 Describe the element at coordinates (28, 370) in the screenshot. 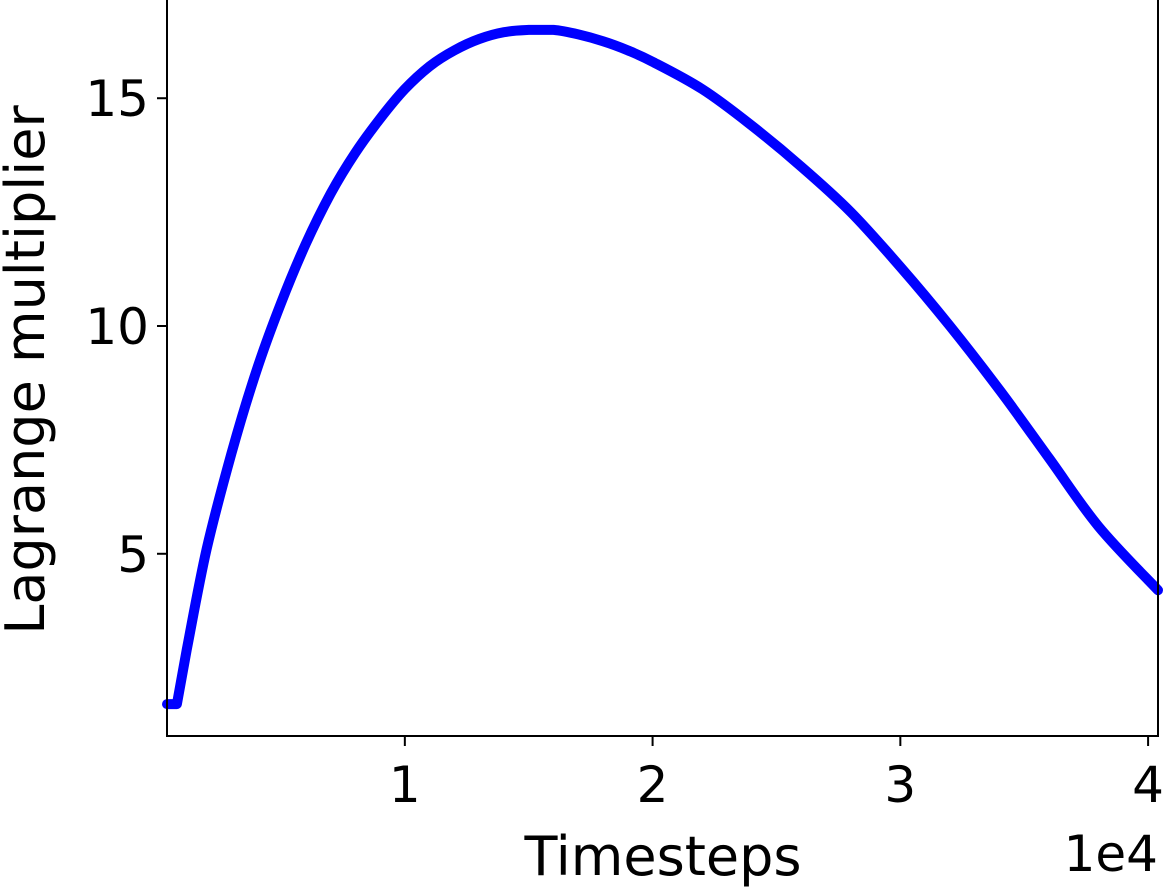

I see `y-axis-label: Lagrange multiplier` at that location.